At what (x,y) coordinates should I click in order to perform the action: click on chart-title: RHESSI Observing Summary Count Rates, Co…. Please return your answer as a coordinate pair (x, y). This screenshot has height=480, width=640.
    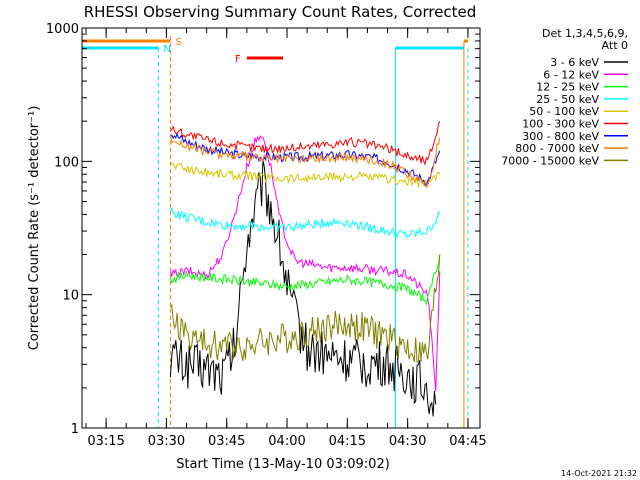
    Looking at the image, I should click on (280, 12).